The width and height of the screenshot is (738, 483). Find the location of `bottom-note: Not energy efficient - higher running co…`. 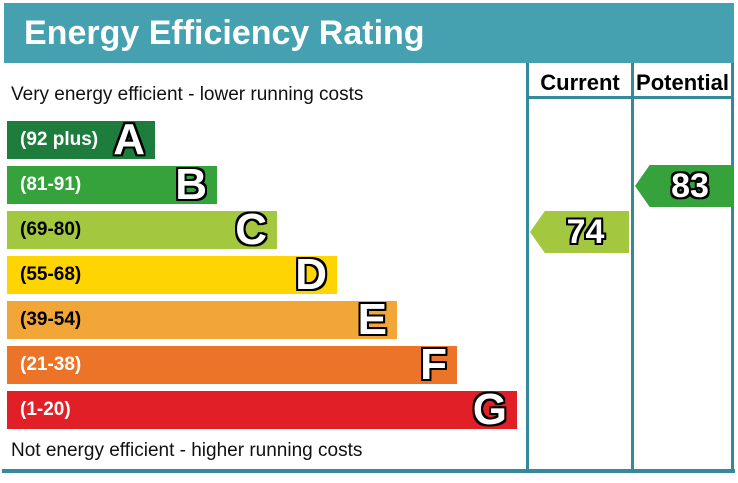

bottom-note: Not energy efficient - higher running co… is located at coordinates (187, 450).